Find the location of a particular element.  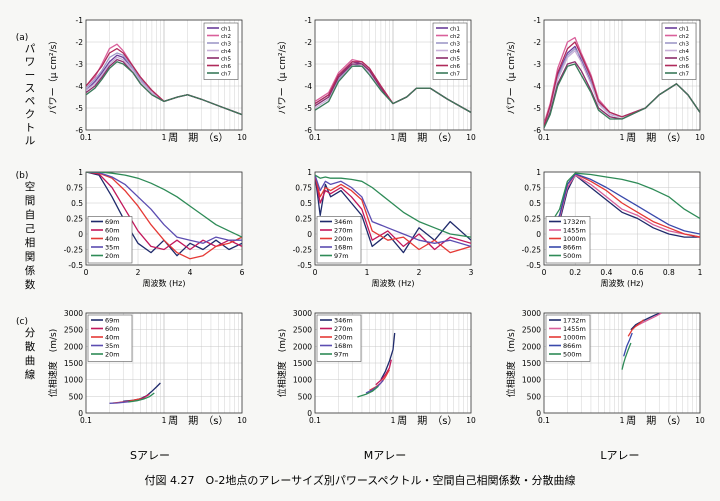

row-label-0: (a)パワースペクトル is located at coordinates (26, 90).